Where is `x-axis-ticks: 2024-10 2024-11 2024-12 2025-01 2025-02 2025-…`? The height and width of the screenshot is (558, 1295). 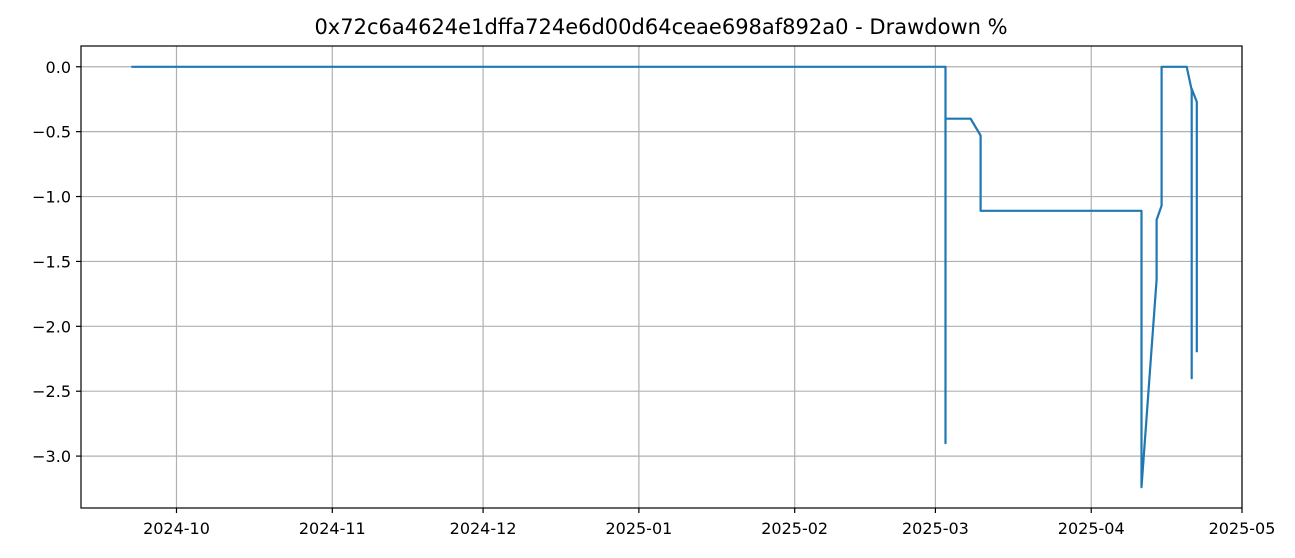
x-axis-ticks: 2024-10 2024-11 2024-12 2025-01 2025-02 2025-… is located at coordinates (709, 523).